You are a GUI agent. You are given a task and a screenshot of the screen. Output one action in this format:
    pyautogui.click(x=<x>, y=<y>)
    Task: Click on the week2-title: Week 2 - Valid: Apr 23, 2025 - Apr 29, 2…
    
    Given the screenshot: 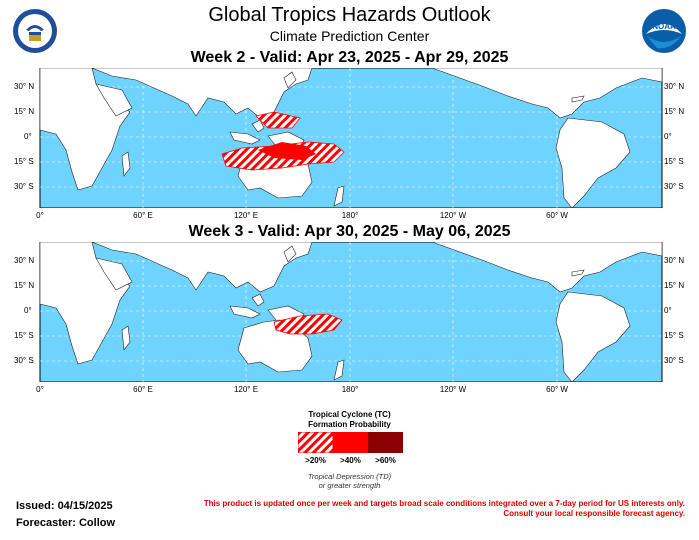 What is the action you would take?
    pyautogui.click(x=349, y=57)
    